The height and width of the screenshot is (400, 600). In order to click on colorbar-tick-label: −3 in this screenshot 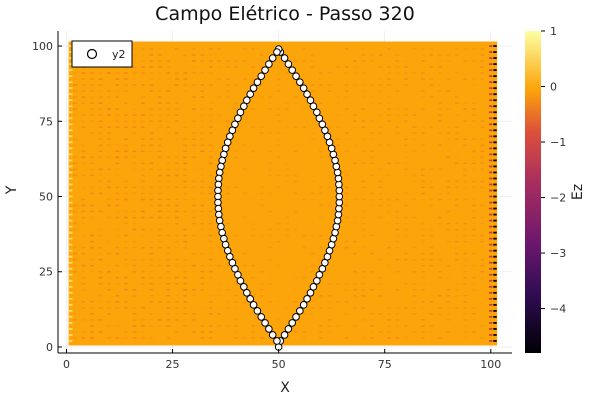, I will do `click(558, 253)`.